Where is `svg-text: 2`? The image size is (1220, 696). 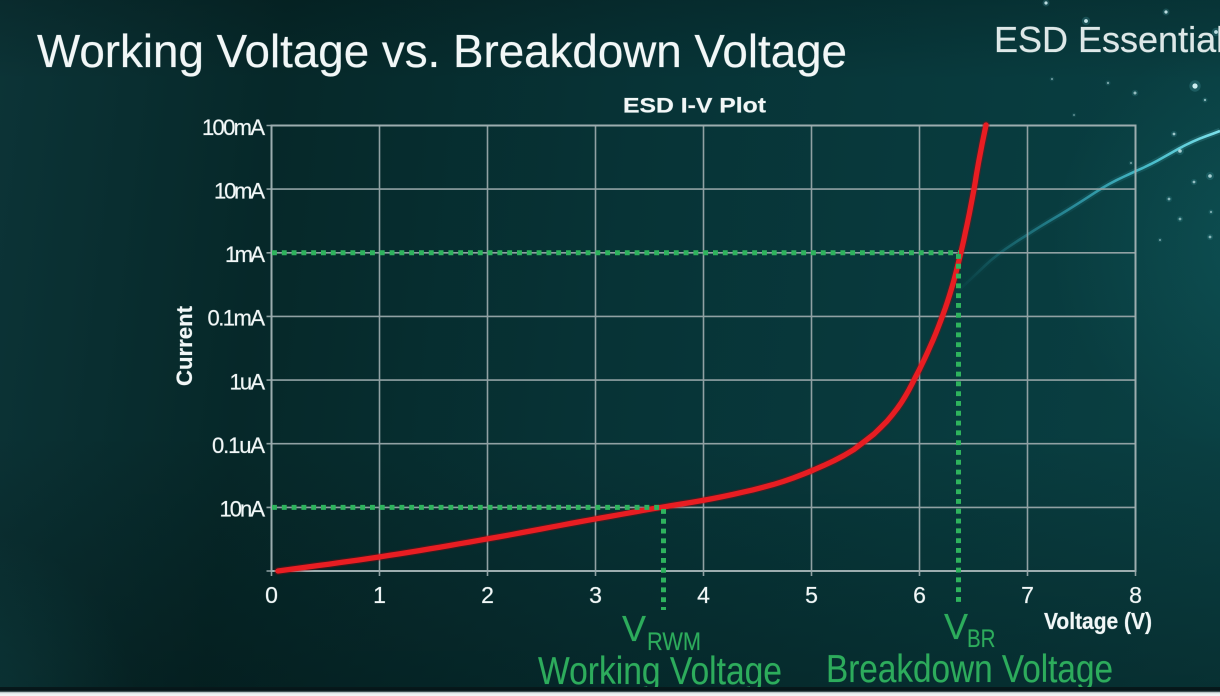 svg-text: 2 is located at coordinates (487, 595).